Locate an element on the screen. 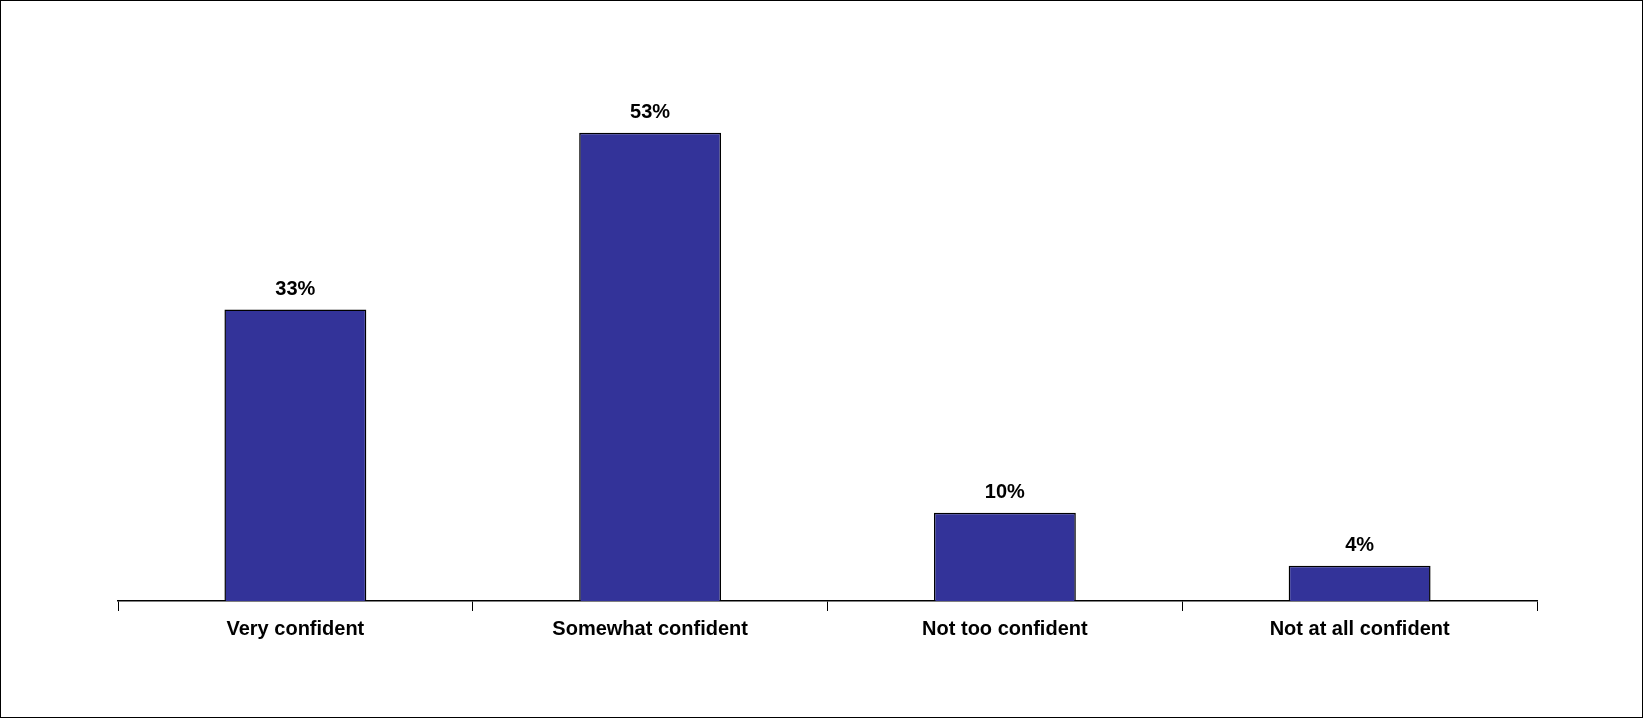  data-label: 4% is located at coordinates (1360, 544).